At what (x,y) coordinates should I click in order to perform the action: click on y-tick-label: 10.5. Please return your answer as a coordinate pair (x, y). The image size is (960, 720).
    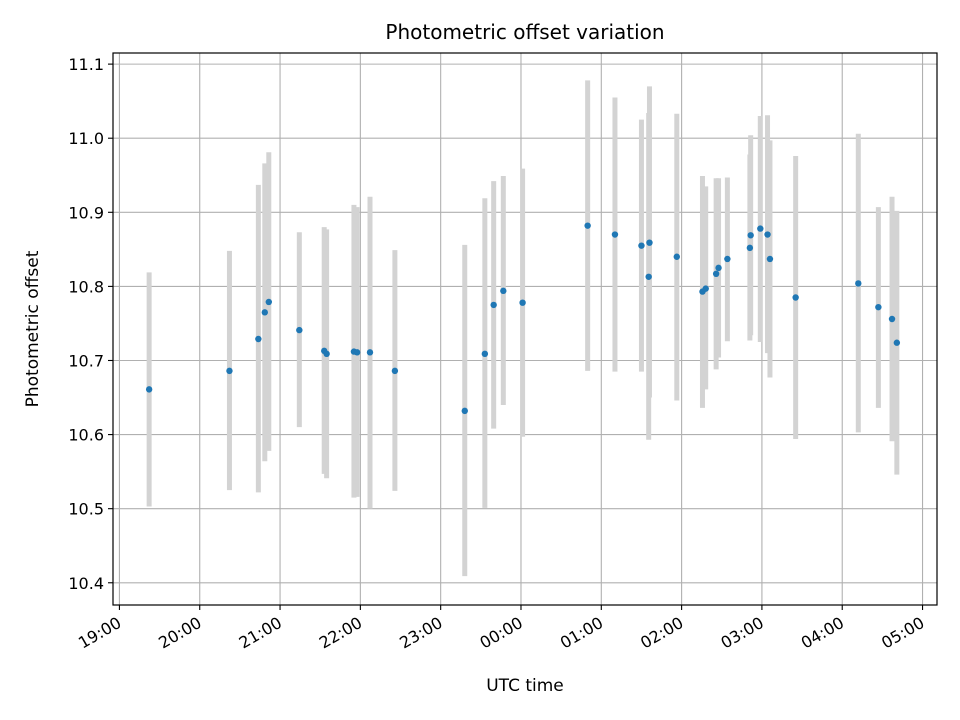
    Looking at the image, I should click on (86, 509).